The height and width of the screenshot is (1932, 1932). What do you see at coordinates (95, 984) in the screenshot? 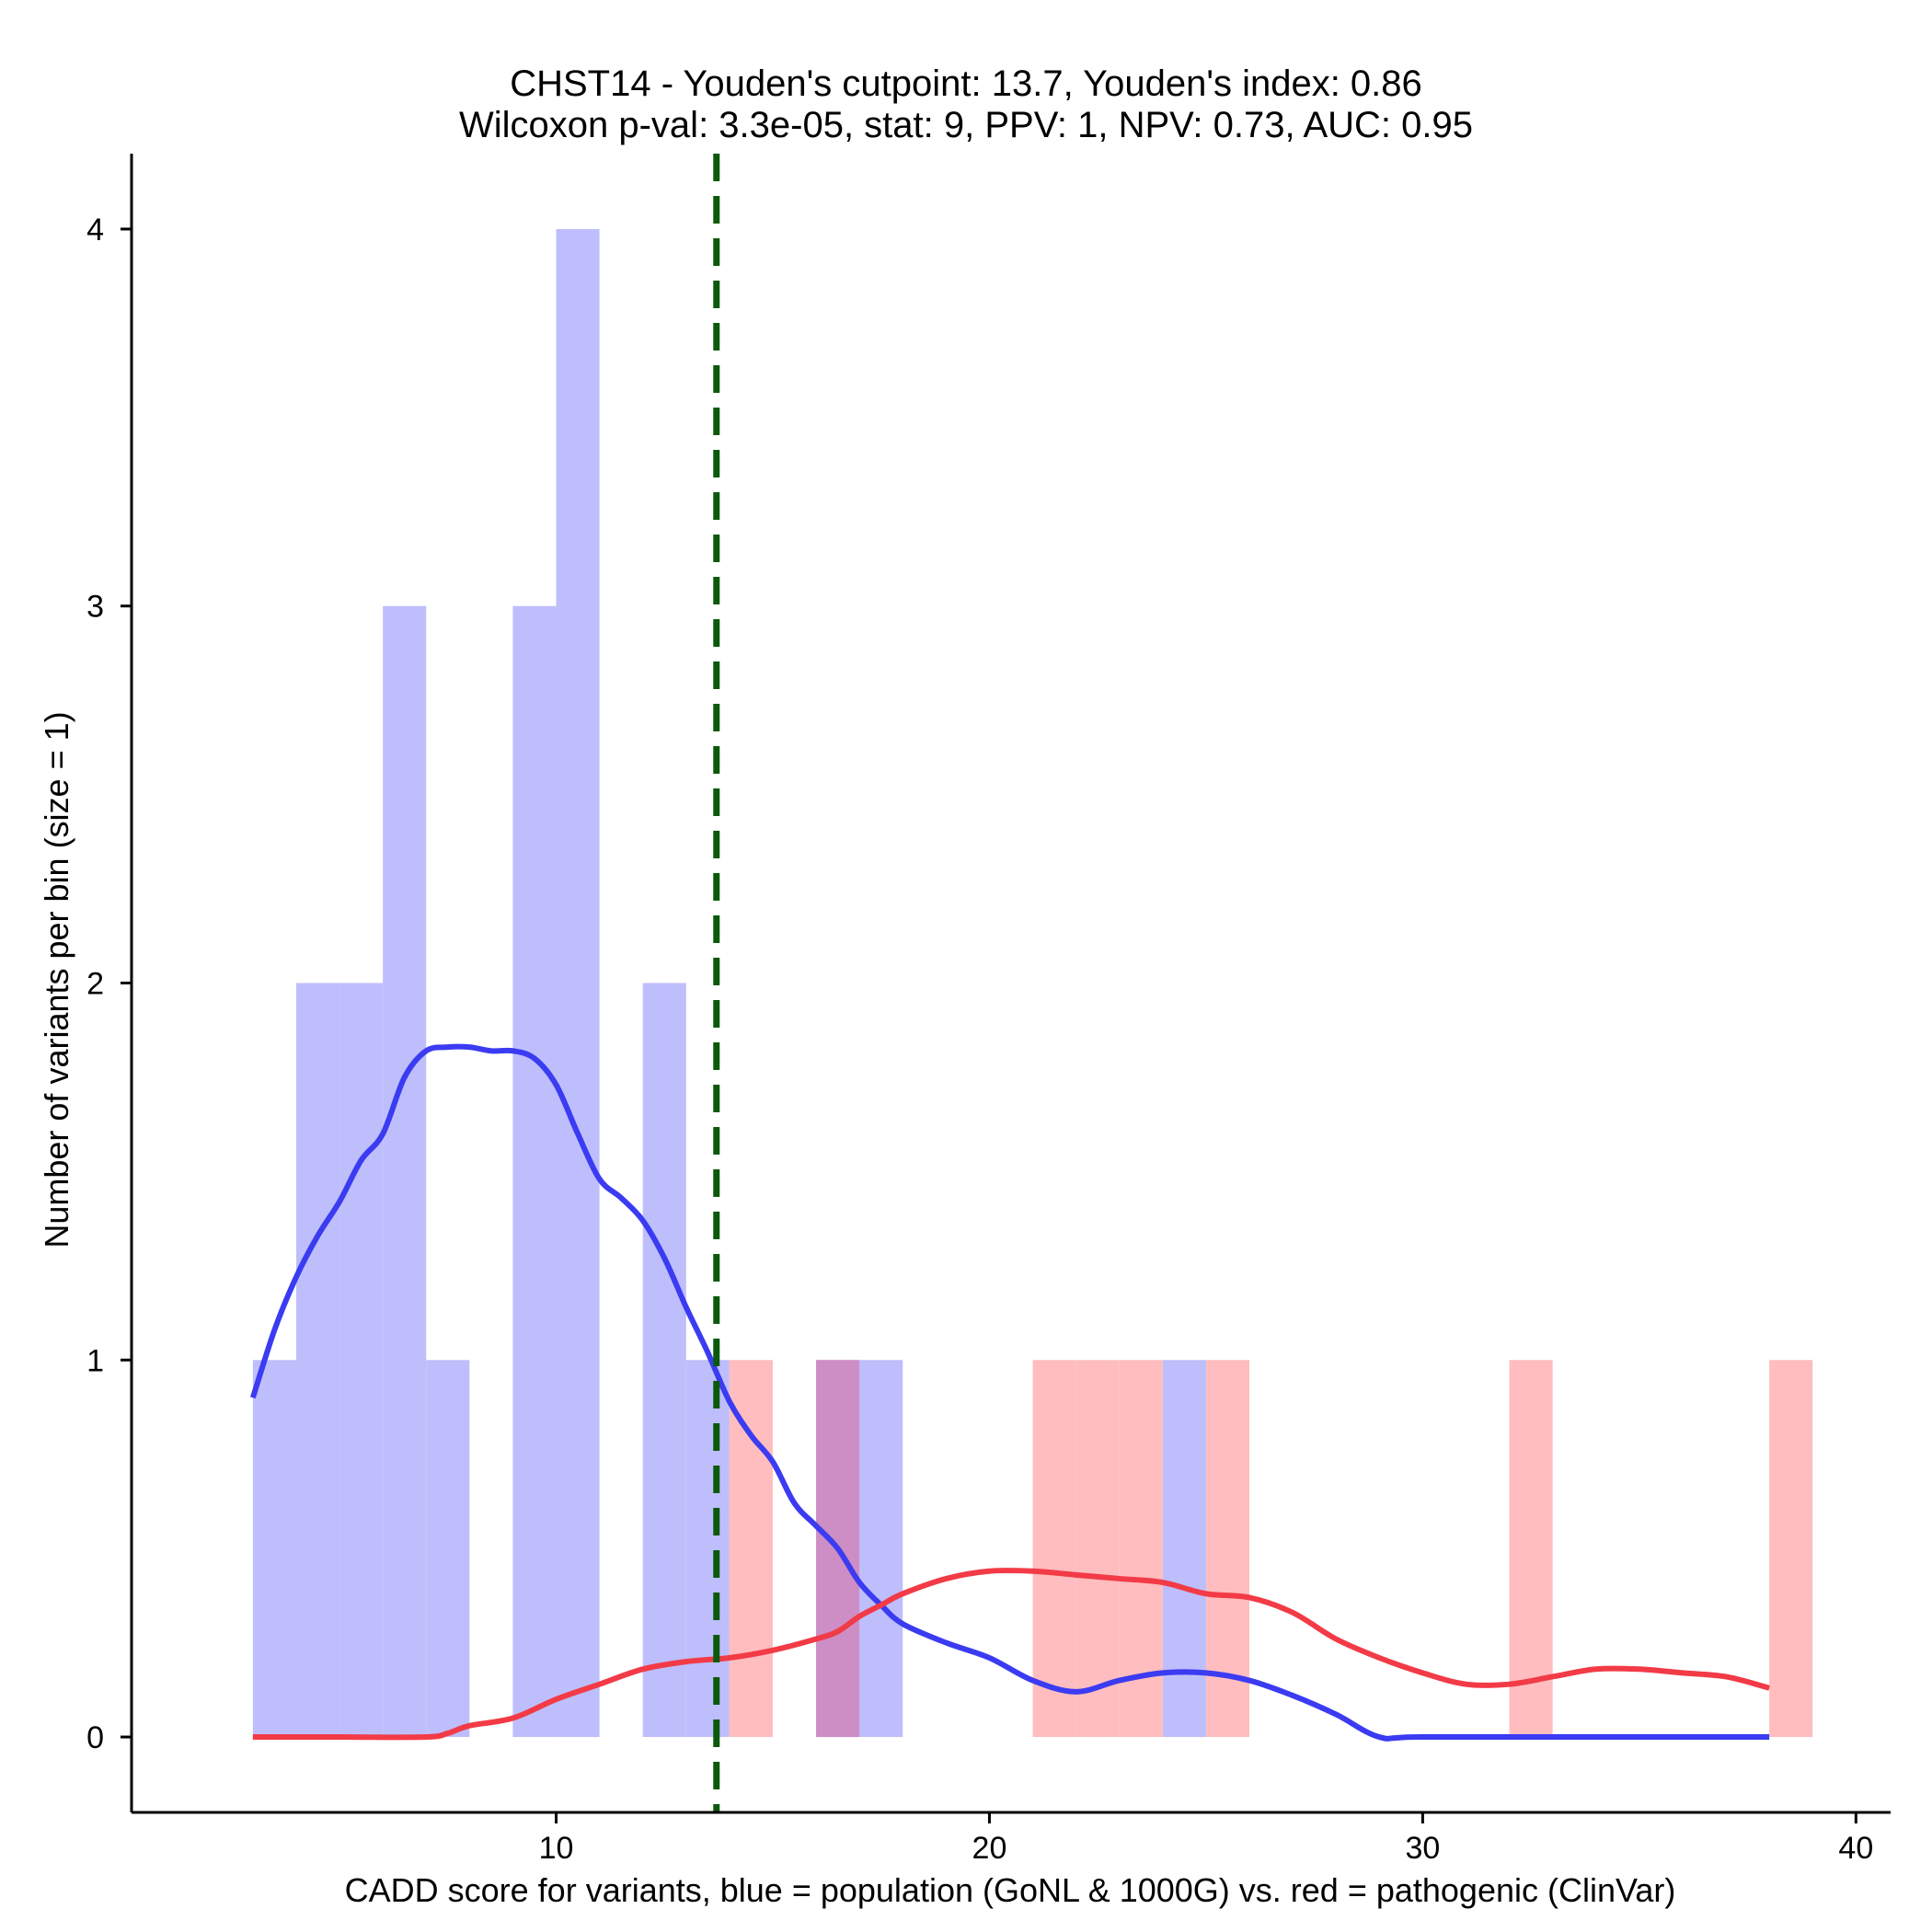
I see `y-tick-label-2: 2` at bounding box center [95, 984].